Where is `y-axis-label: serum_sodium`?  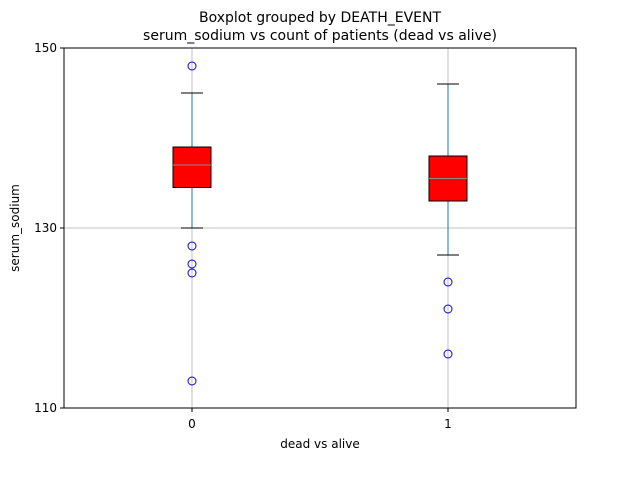 y-axis-label: serum_sodium is located at coordinates (15, 228).